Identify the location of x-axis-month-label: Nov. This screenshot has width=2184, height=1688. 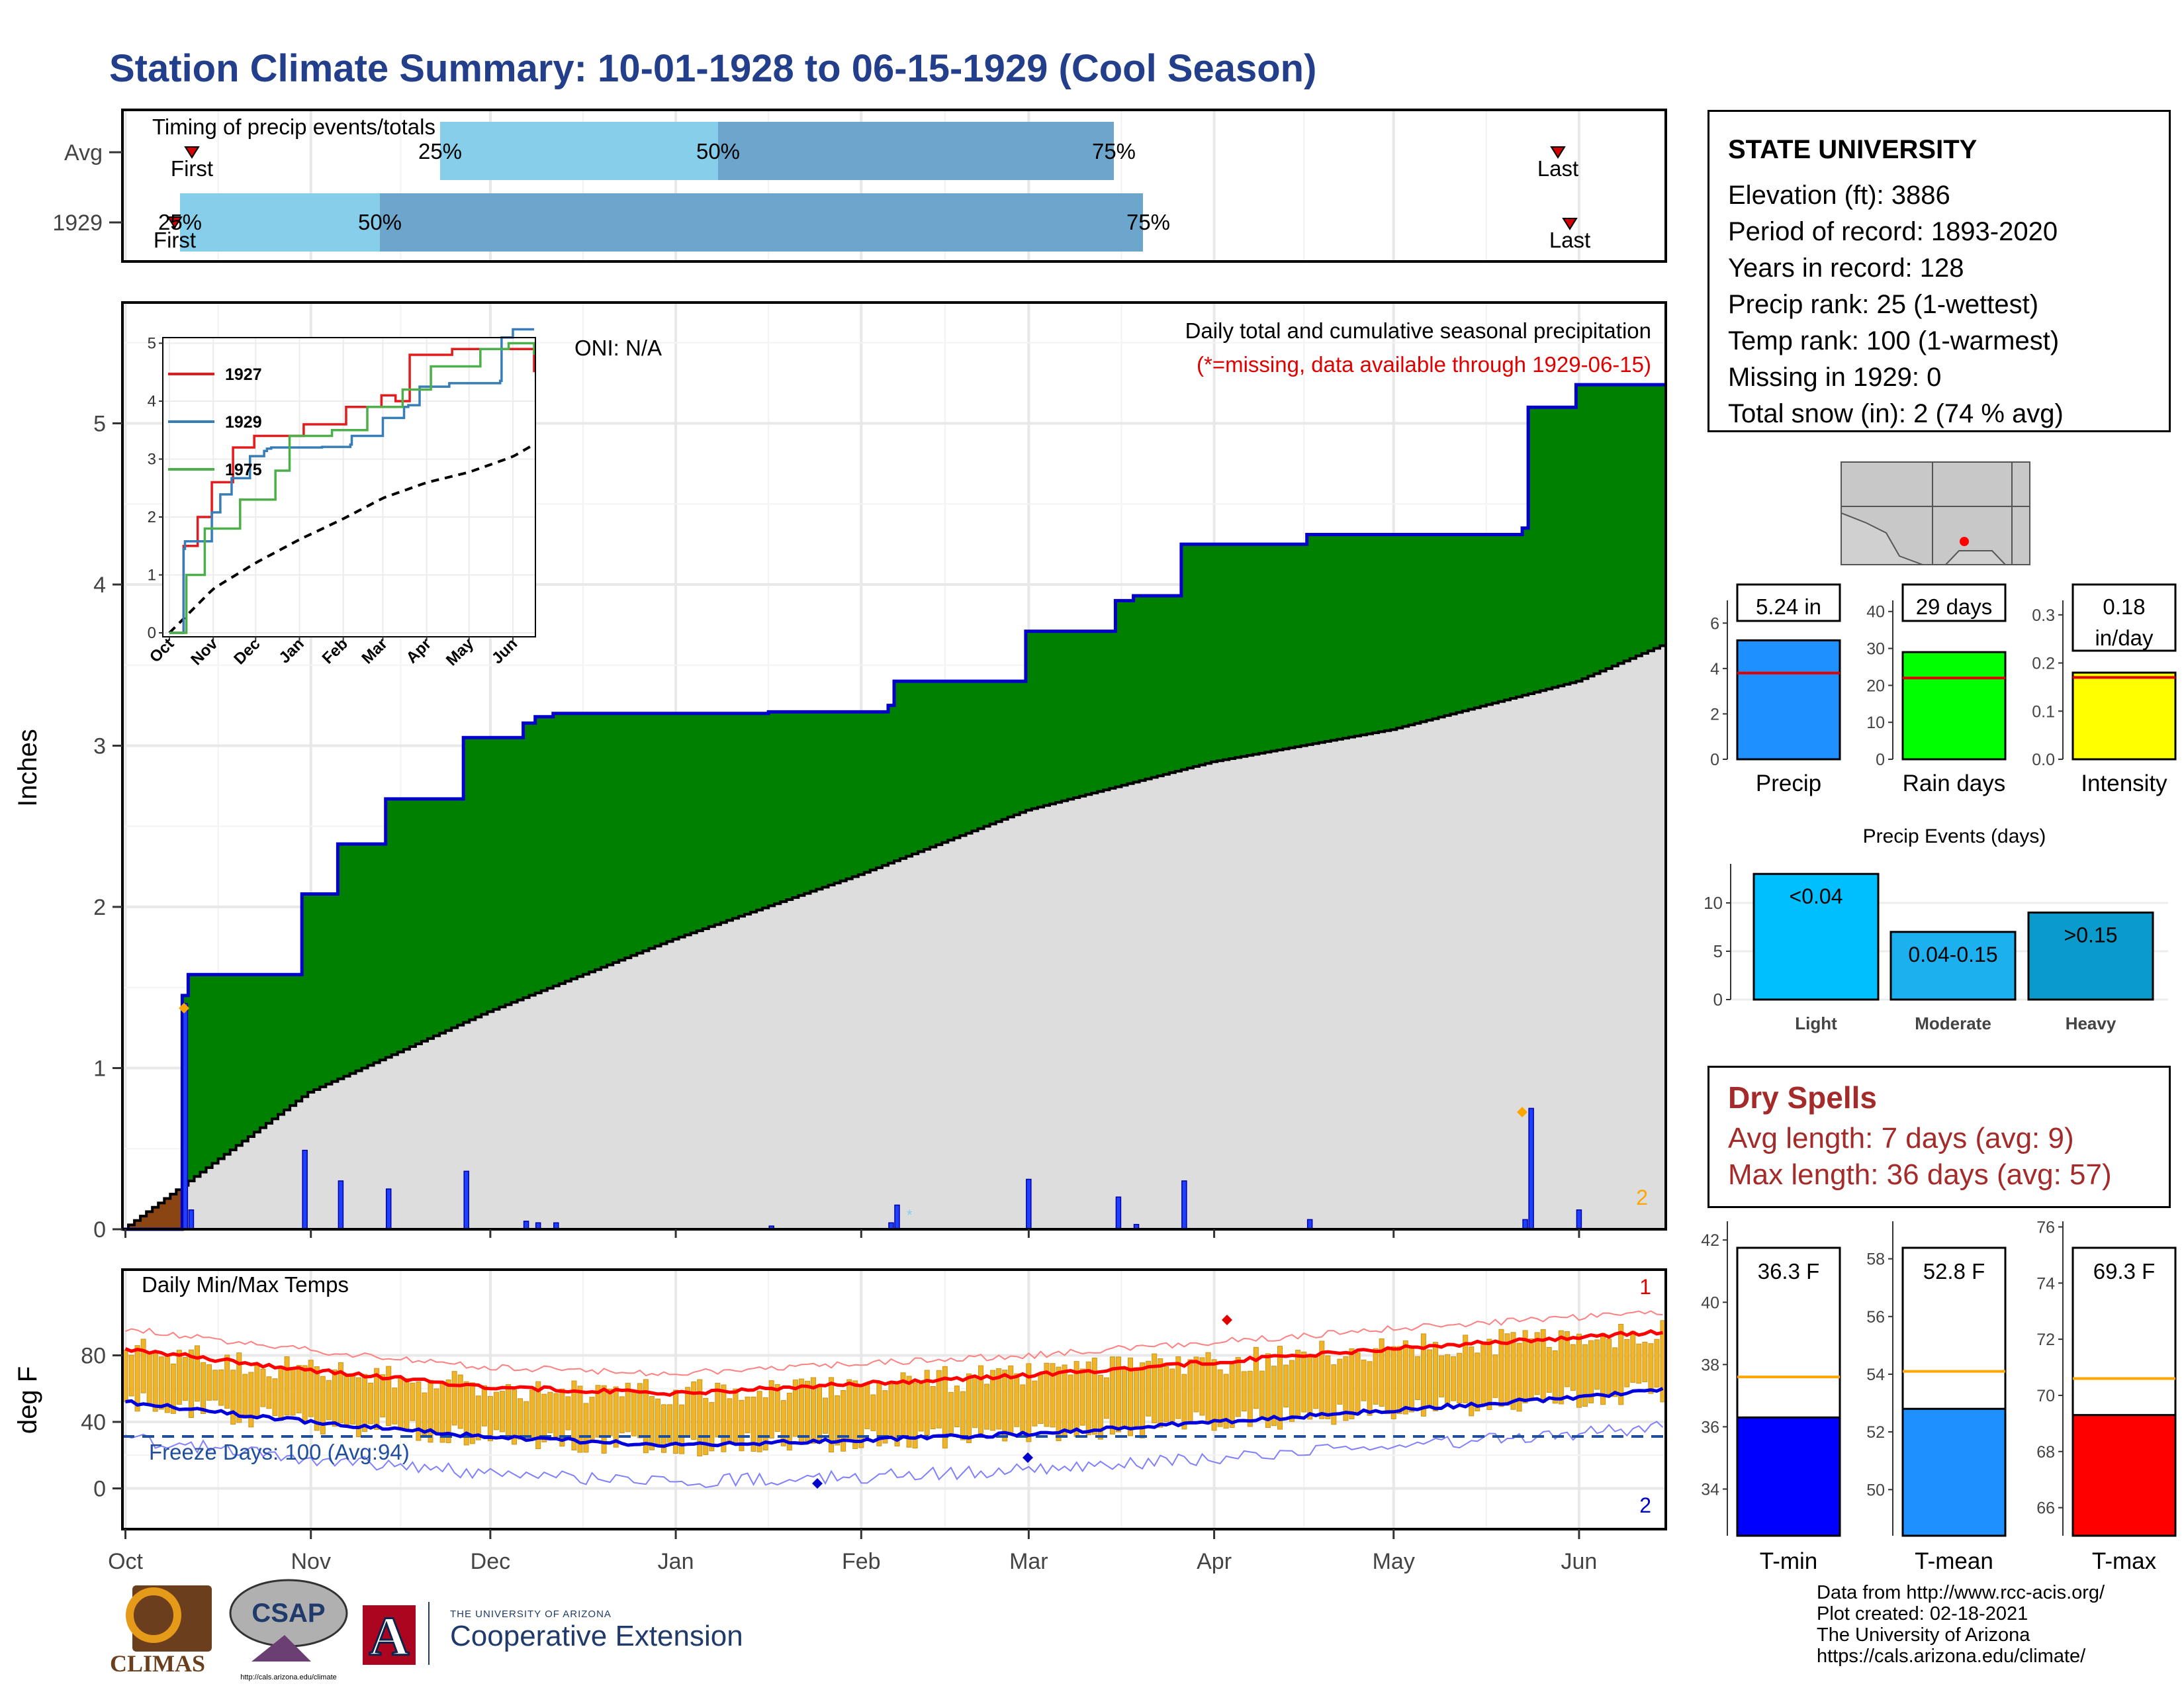
(310, 1561).